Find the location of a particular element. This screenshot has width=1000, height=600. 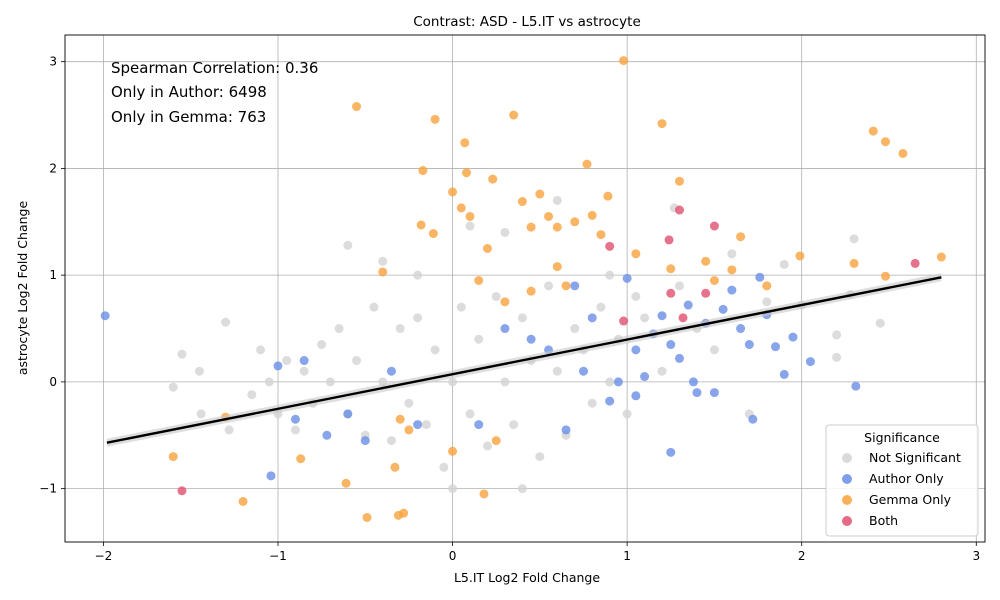

x-axis-label: L5.IT Log2 Fold Change is located at coordinates (527, 577).